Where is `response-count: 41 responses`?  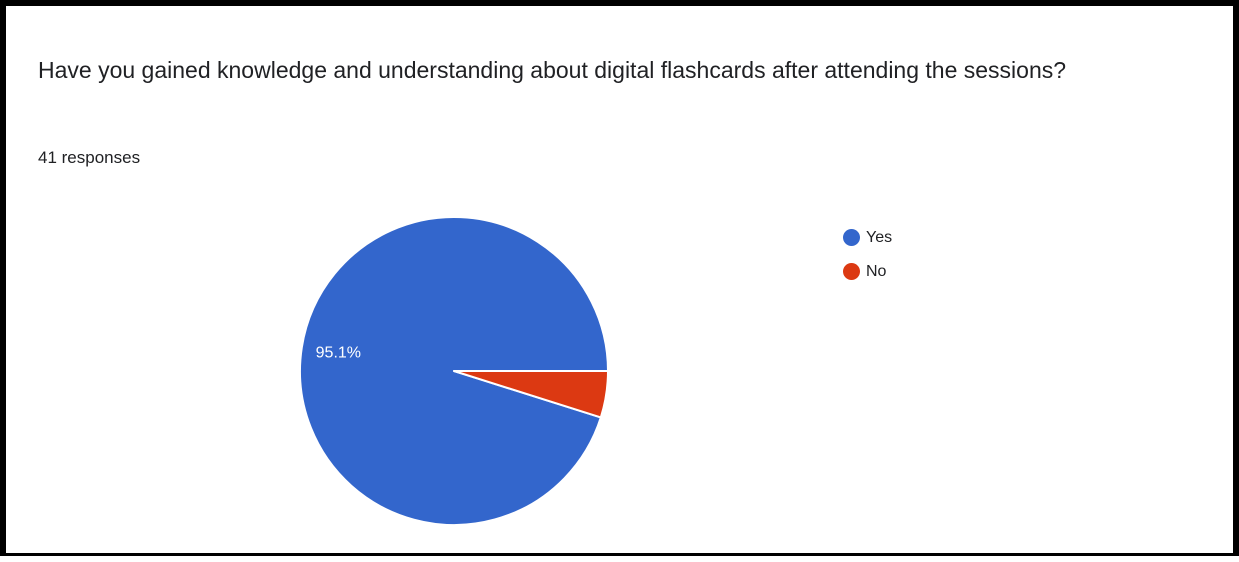
response-count: 41 responses is located at coordinates (89, 157).